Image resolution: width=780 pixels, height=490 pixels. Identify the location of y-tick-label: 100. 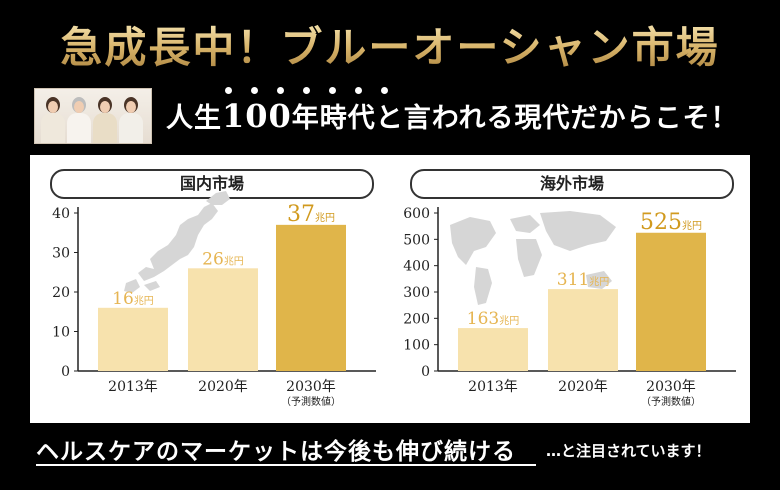
(416, 346).